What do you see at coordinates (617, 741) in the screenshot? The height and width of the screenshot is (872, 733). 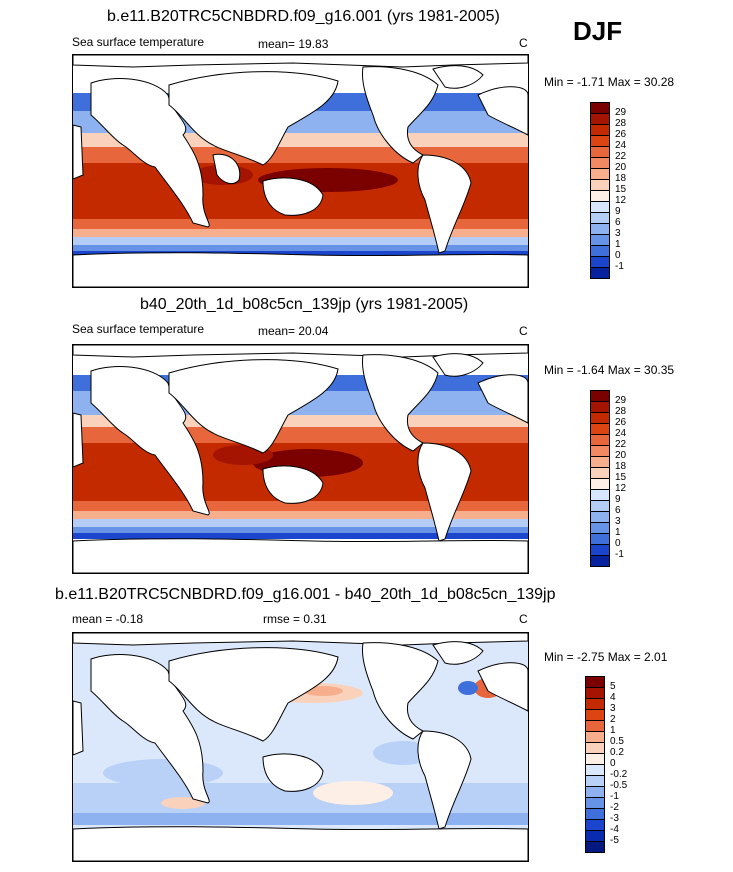 I see `colorbar-tick-label: 0.5` at bounding box center [617, 741].